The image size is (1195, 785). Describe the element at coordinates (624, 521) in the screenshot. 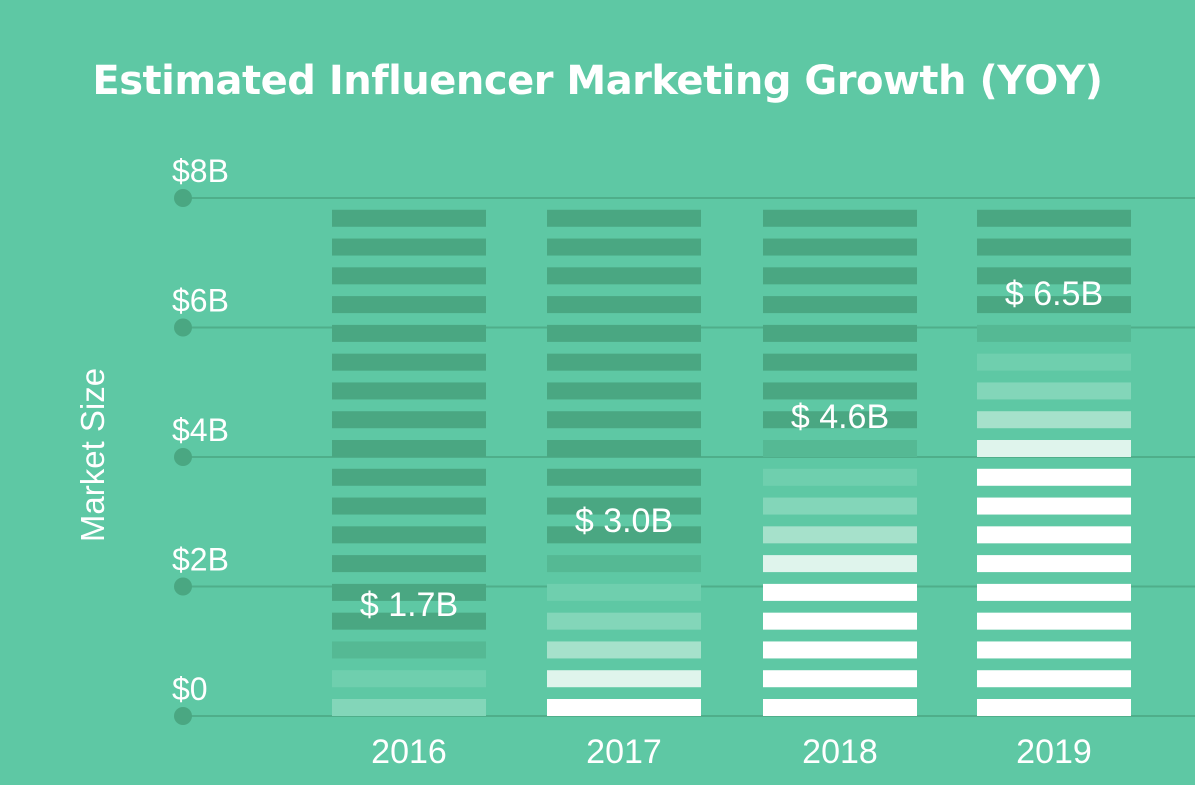

I see `value-label: $ 3.0B` at that location.